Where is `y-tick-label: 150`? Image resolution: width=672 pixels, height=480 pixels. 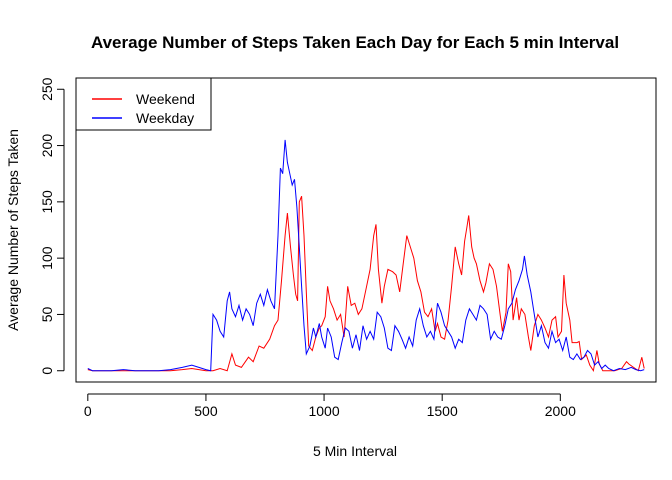
y-tick-label: 150 is located at coordinates (47, 202).